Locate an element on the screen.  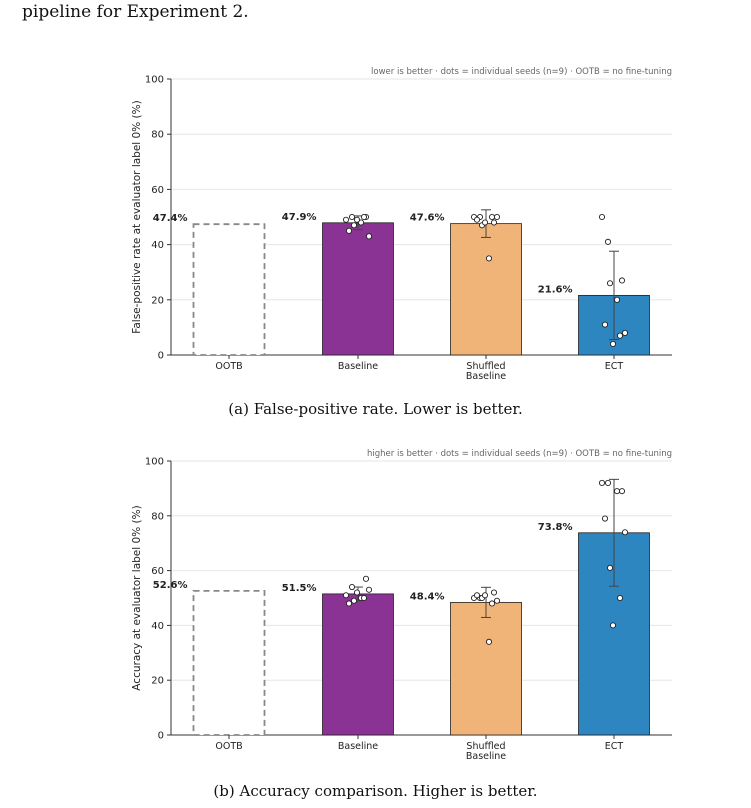
intro-text: pipeline for Experiment 2. is located at coordinates (135, 12).